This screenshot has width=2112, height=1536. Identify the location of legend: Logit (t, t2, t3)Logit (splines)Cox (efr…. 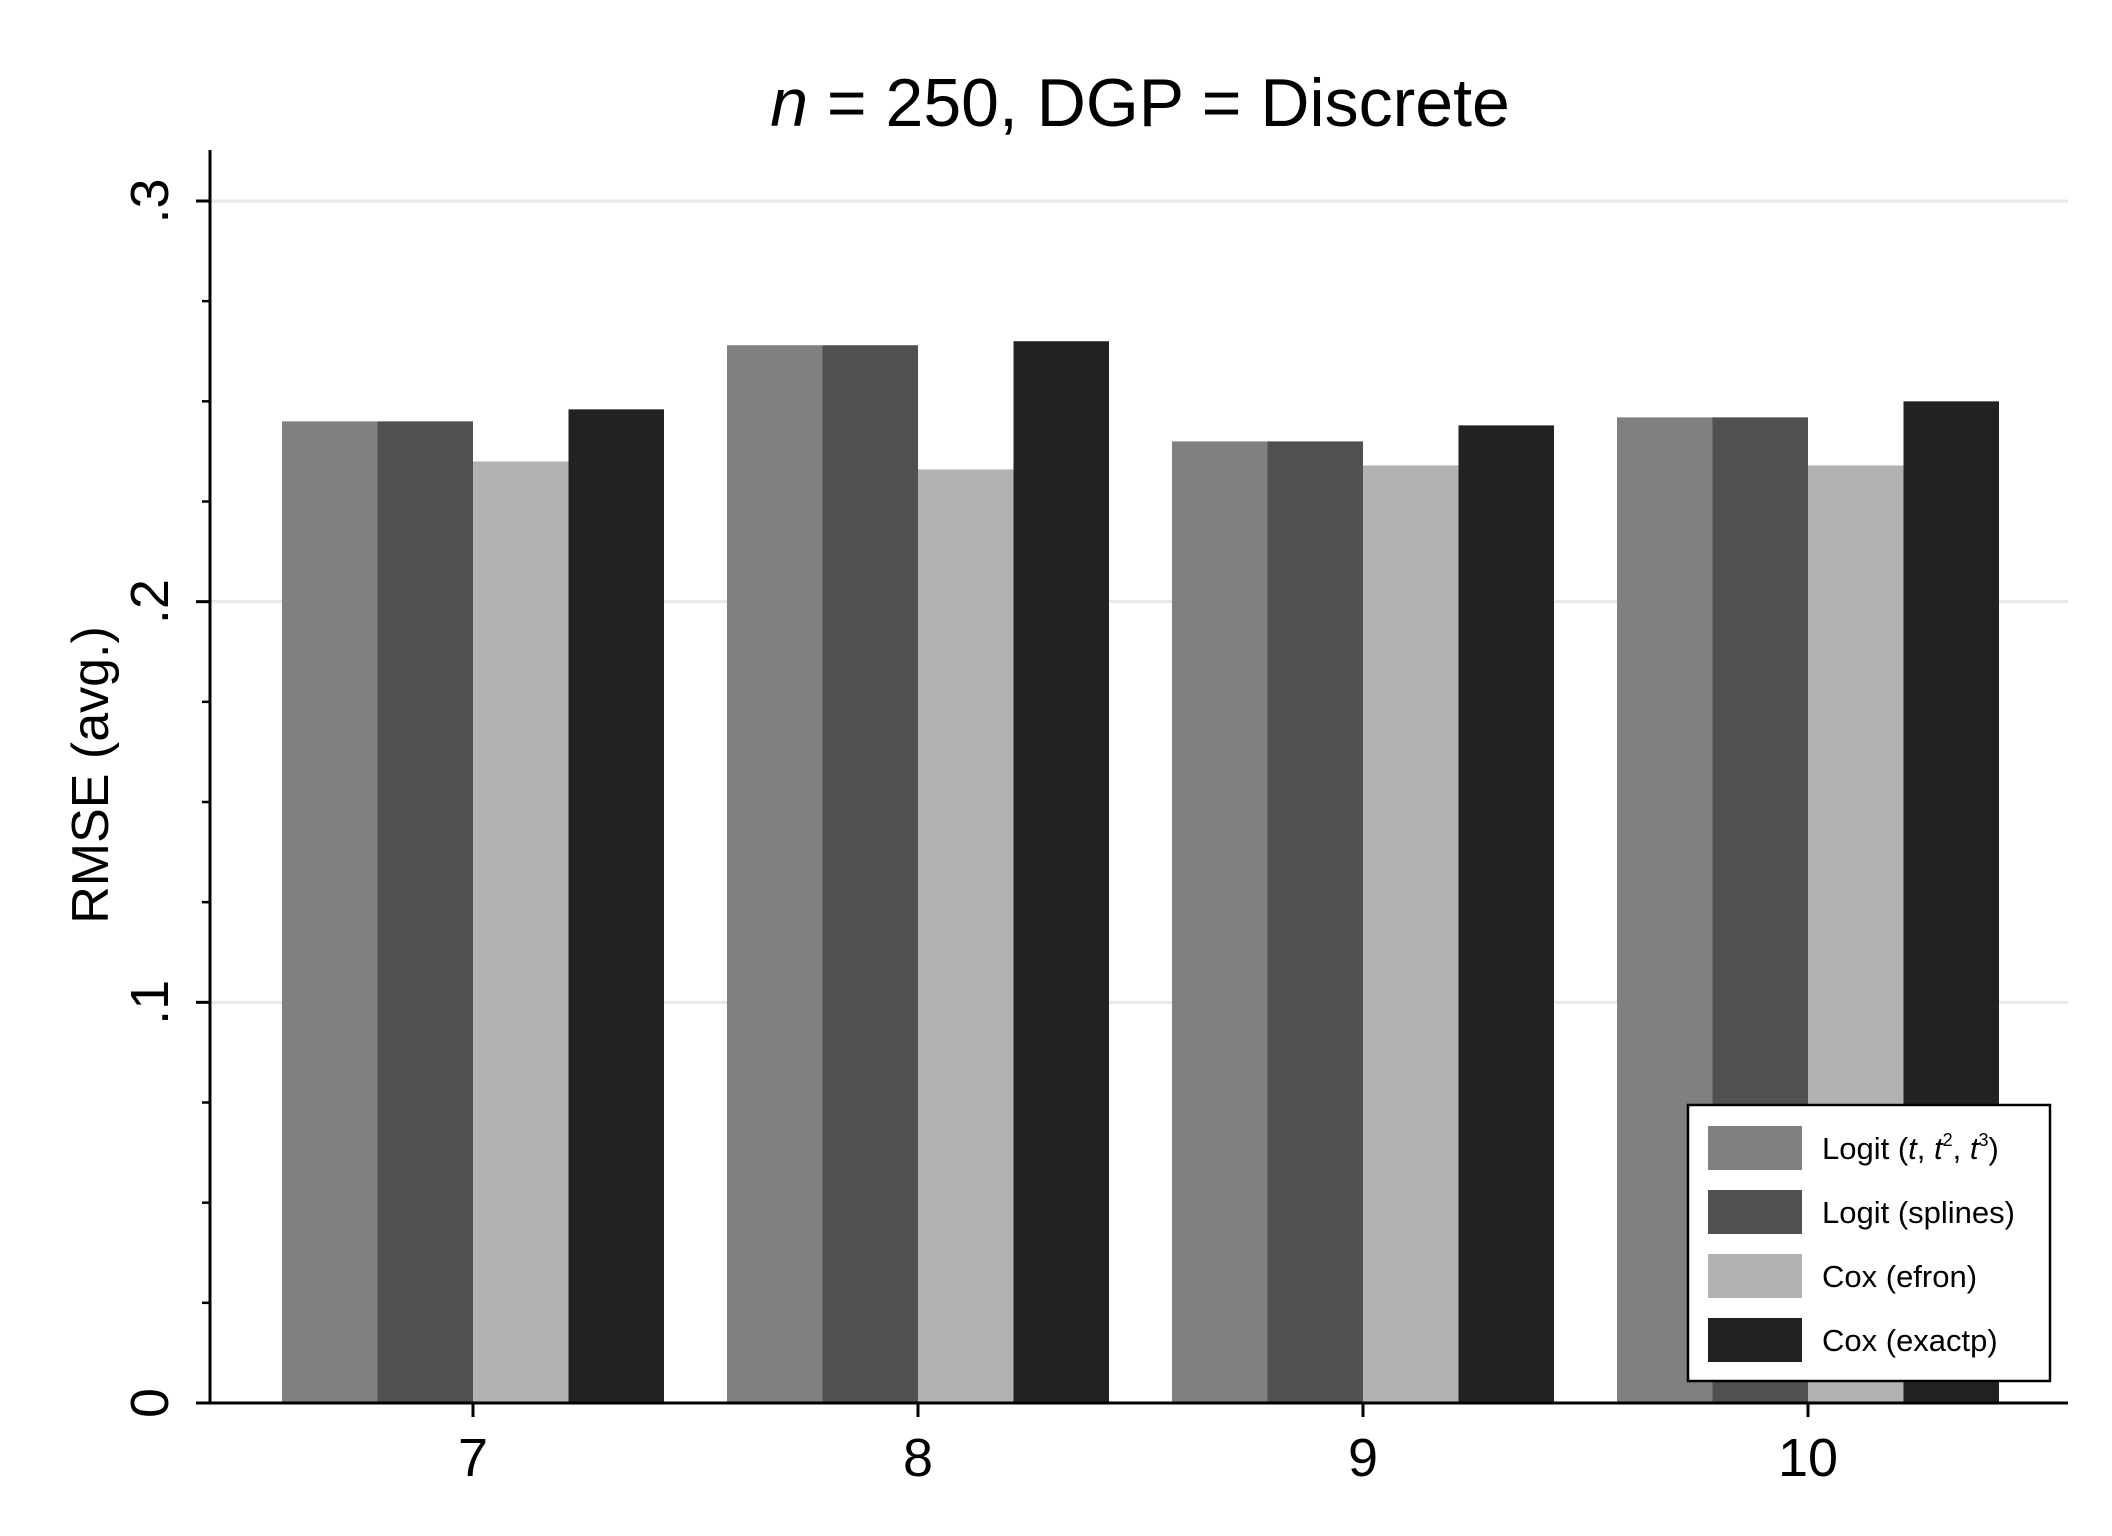
(1869, 1243).